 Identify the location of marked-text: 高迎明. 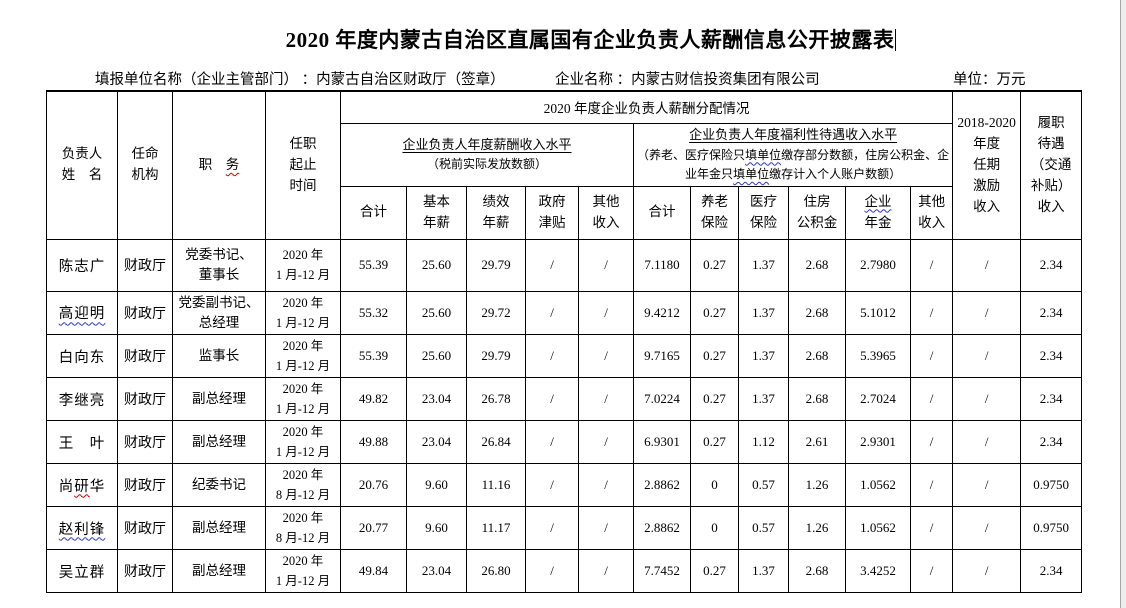
(82, 314).